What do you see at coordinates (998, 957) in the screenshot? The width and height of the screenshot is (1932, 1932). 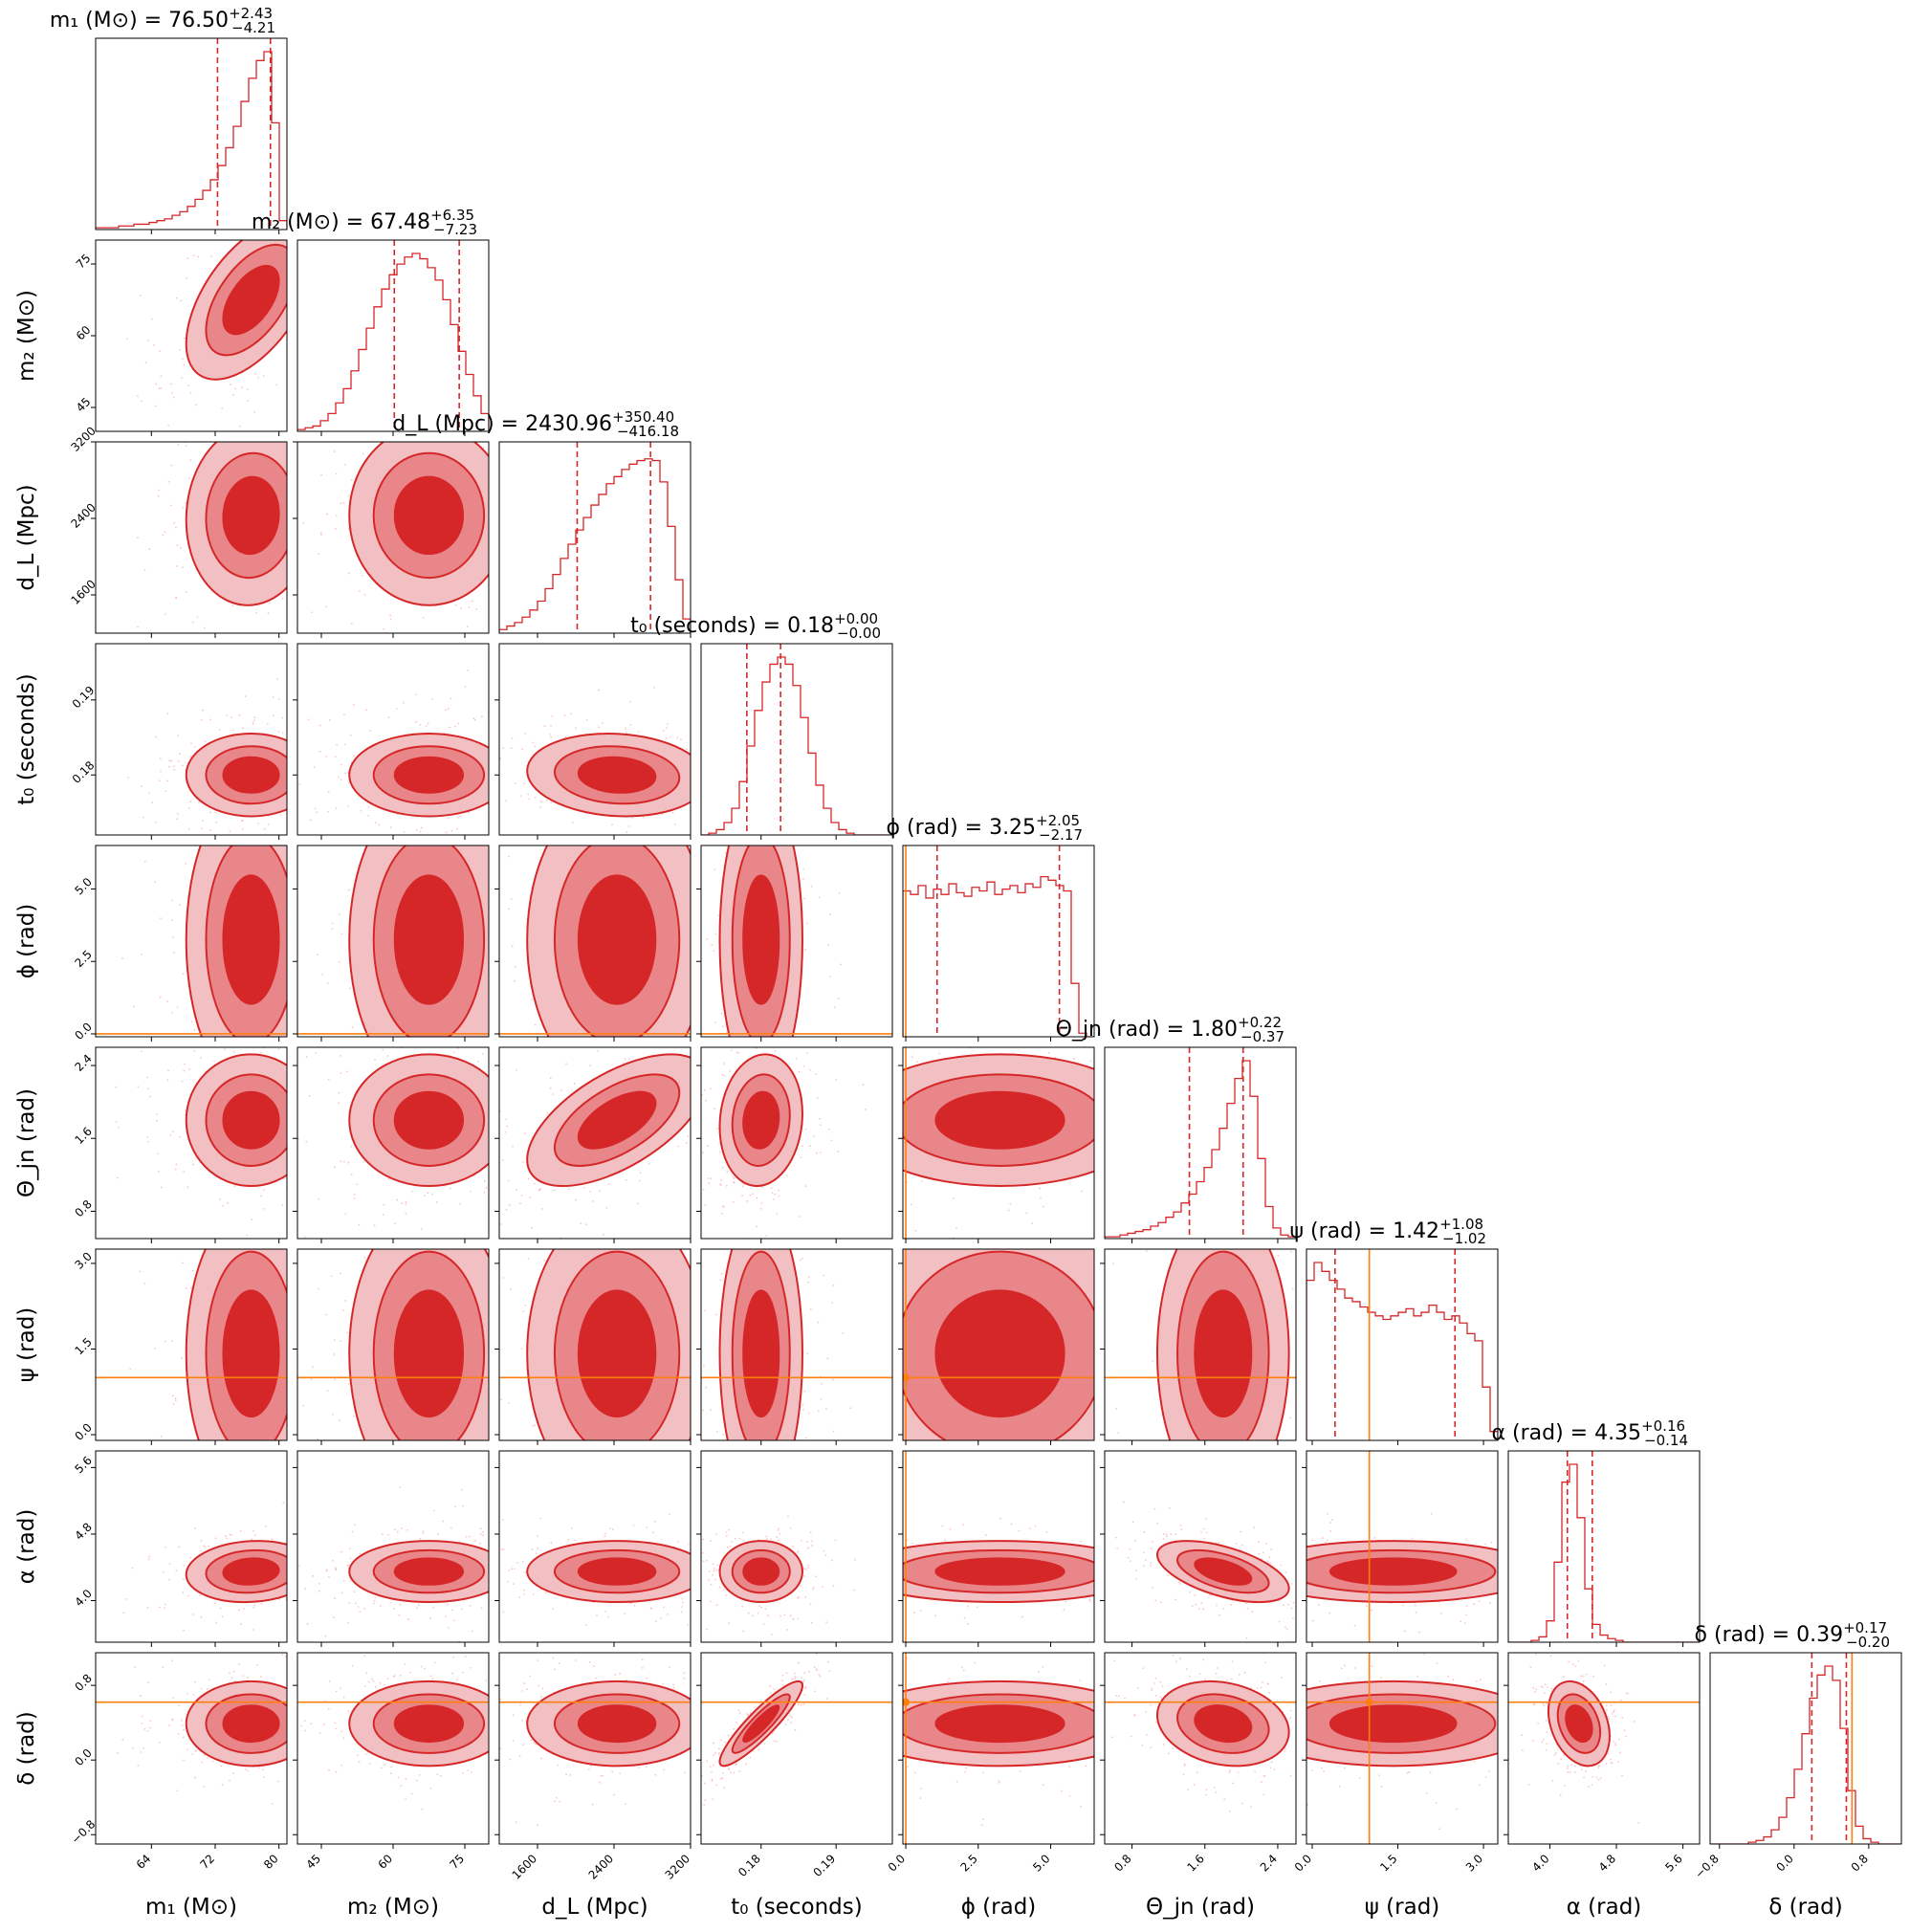 I see `hist-phi` at bounding box center [998, 957].